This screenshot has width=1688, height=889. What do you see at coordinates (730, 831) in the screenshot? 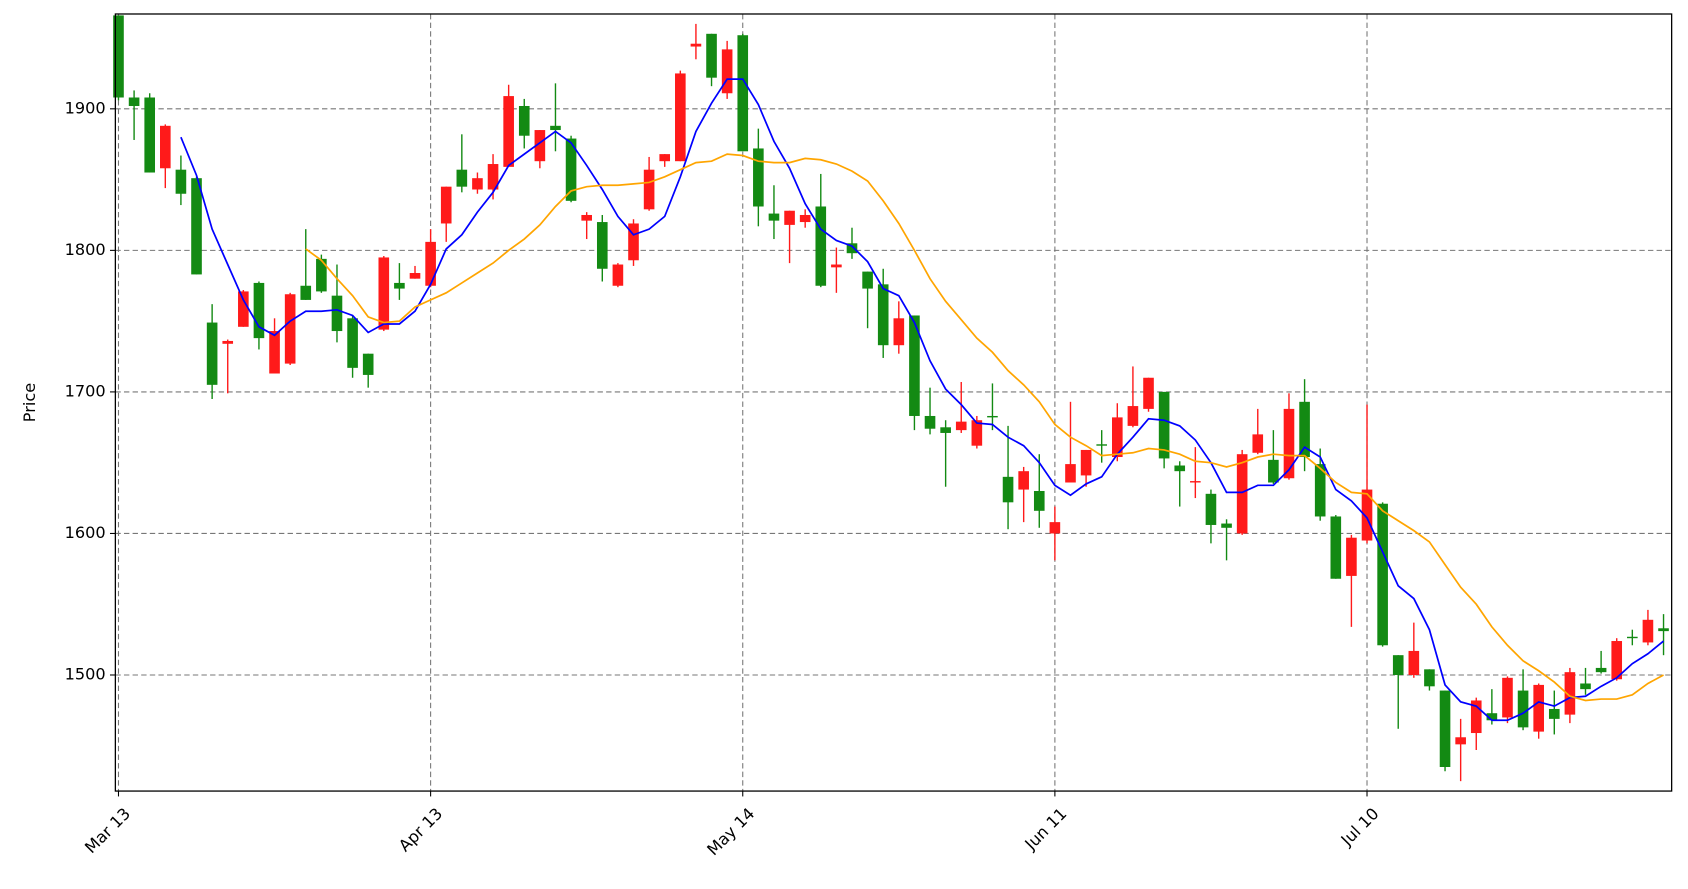
I see `x-tick-label: May 14` at bounding box center [730, 831].